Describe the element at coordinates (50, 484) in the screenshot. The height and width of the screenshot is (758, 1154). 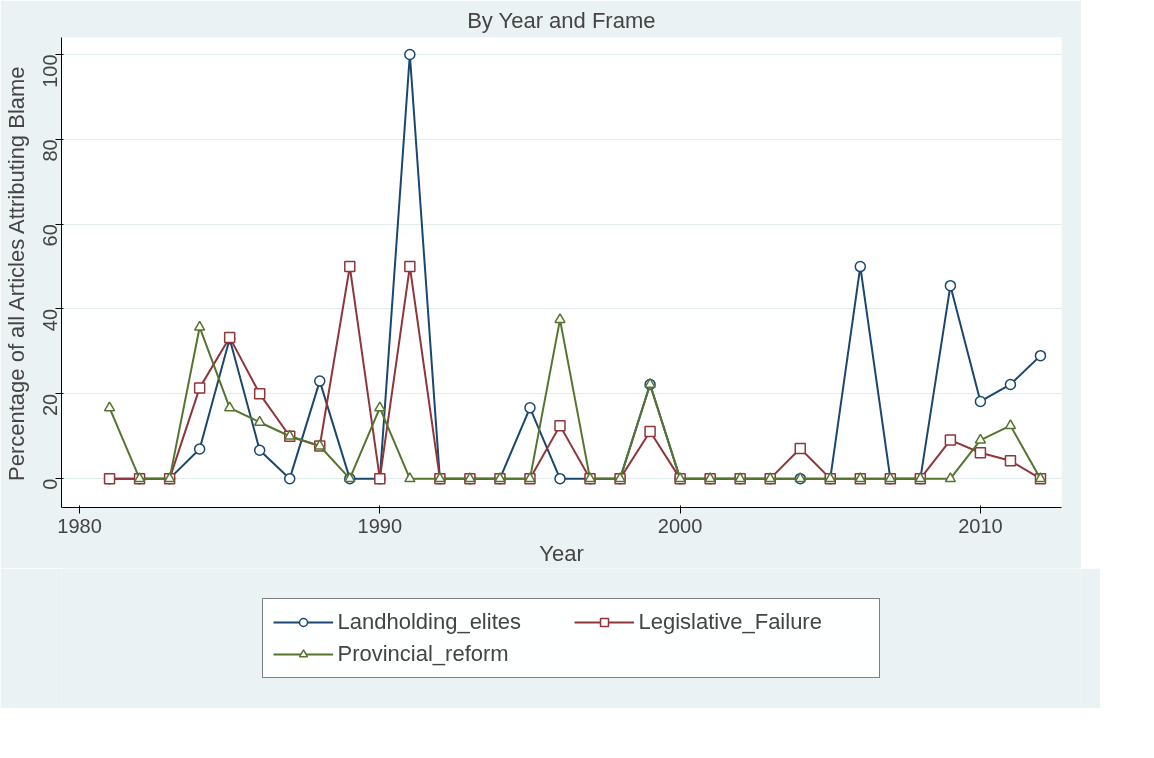
I see `y-tick-label: 0` at that location.